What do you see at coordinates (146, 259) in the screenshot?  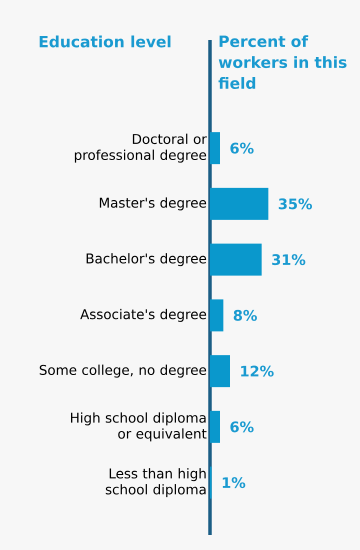 I see `y-tick-label: Bachelor's degree` at bounding box center [146, 259].